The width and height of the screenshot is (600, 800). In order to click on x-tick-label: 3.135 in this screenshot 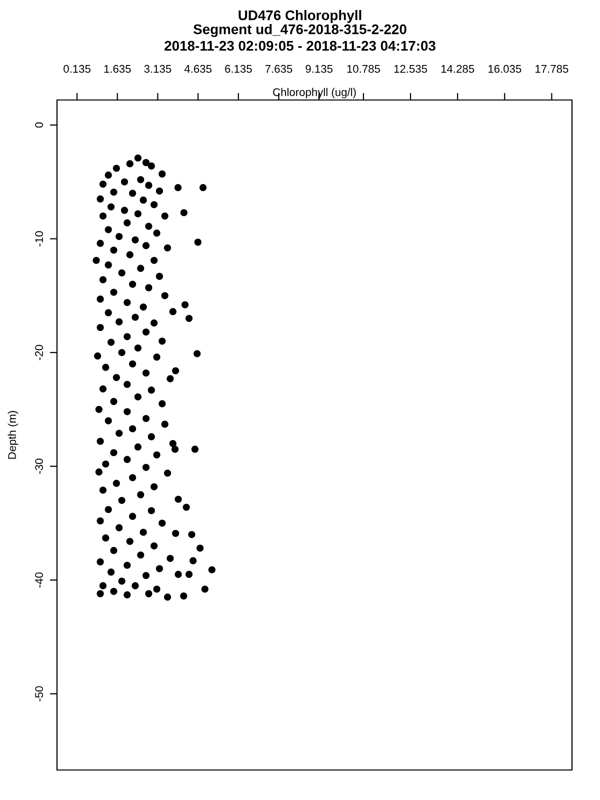, I will do `click(158, 68)`.